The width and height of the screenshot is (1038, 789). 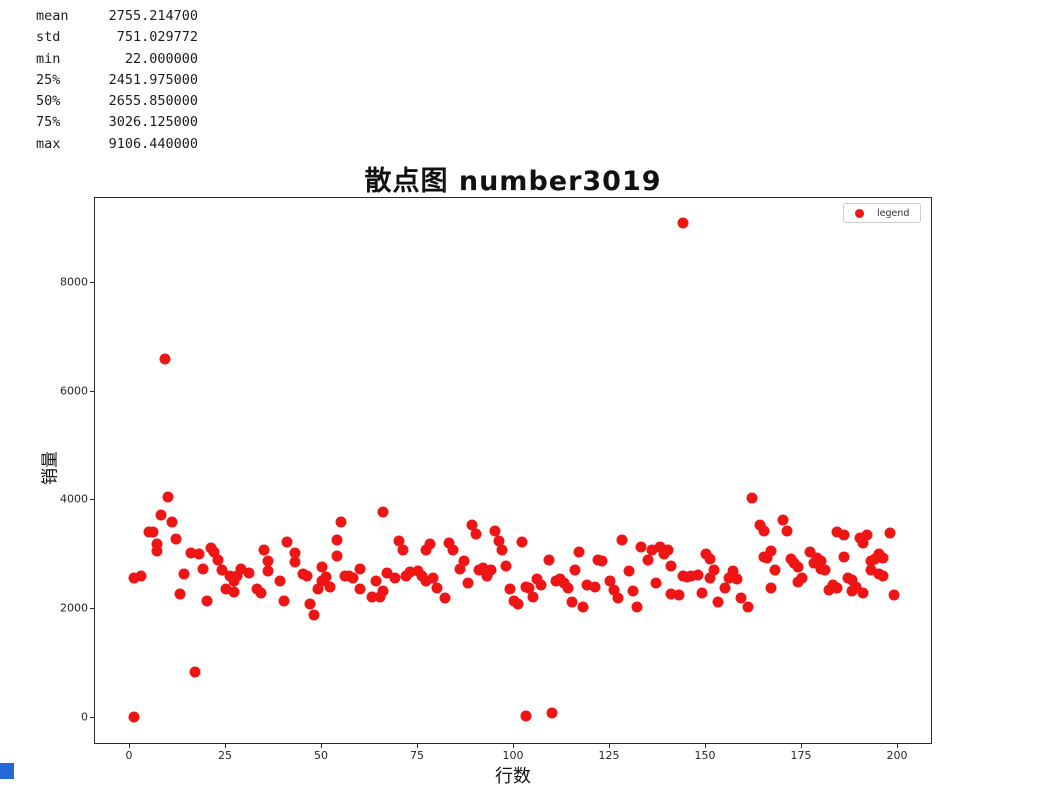 I want to click on x-tick-label: 100, so click(x=513, y=755).